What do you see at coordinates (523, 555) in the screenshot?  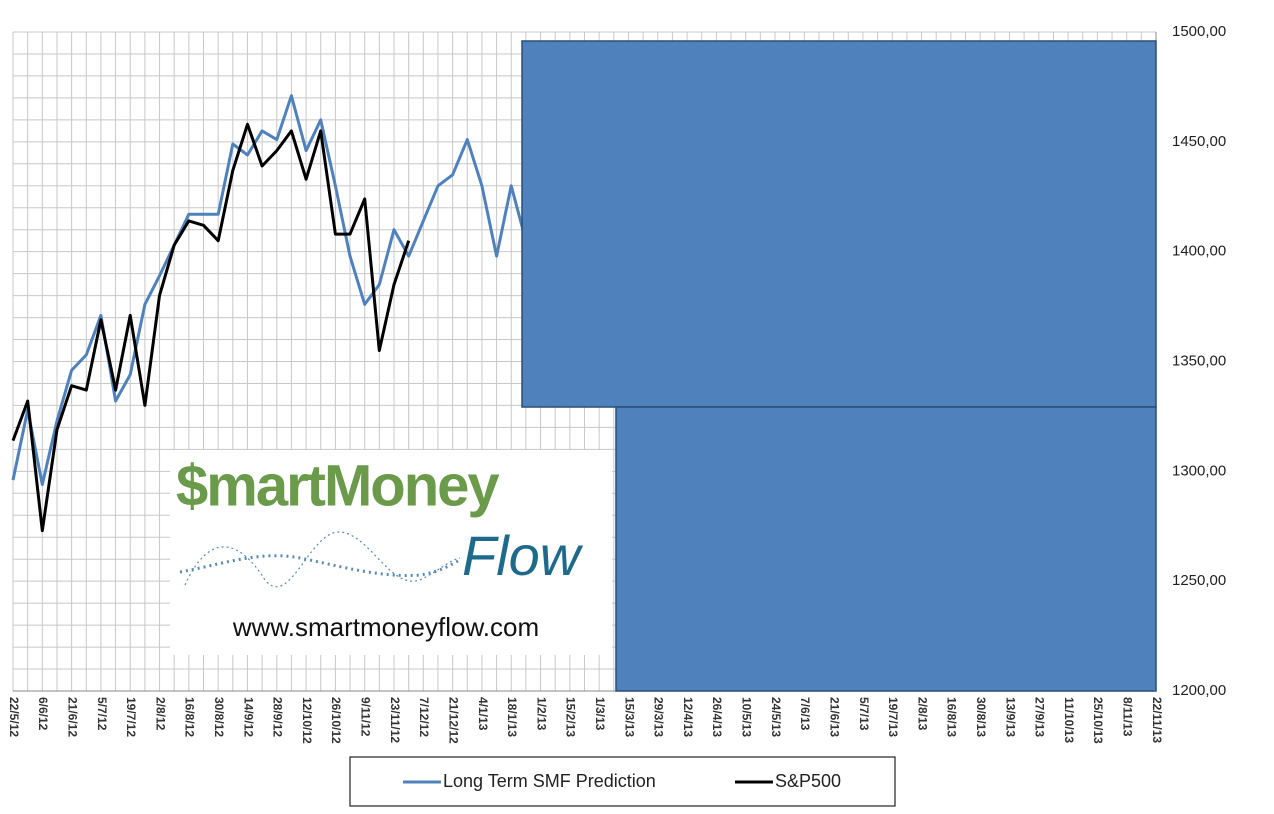 I see `logo-script: Flow` at bounding box center [523, 555].